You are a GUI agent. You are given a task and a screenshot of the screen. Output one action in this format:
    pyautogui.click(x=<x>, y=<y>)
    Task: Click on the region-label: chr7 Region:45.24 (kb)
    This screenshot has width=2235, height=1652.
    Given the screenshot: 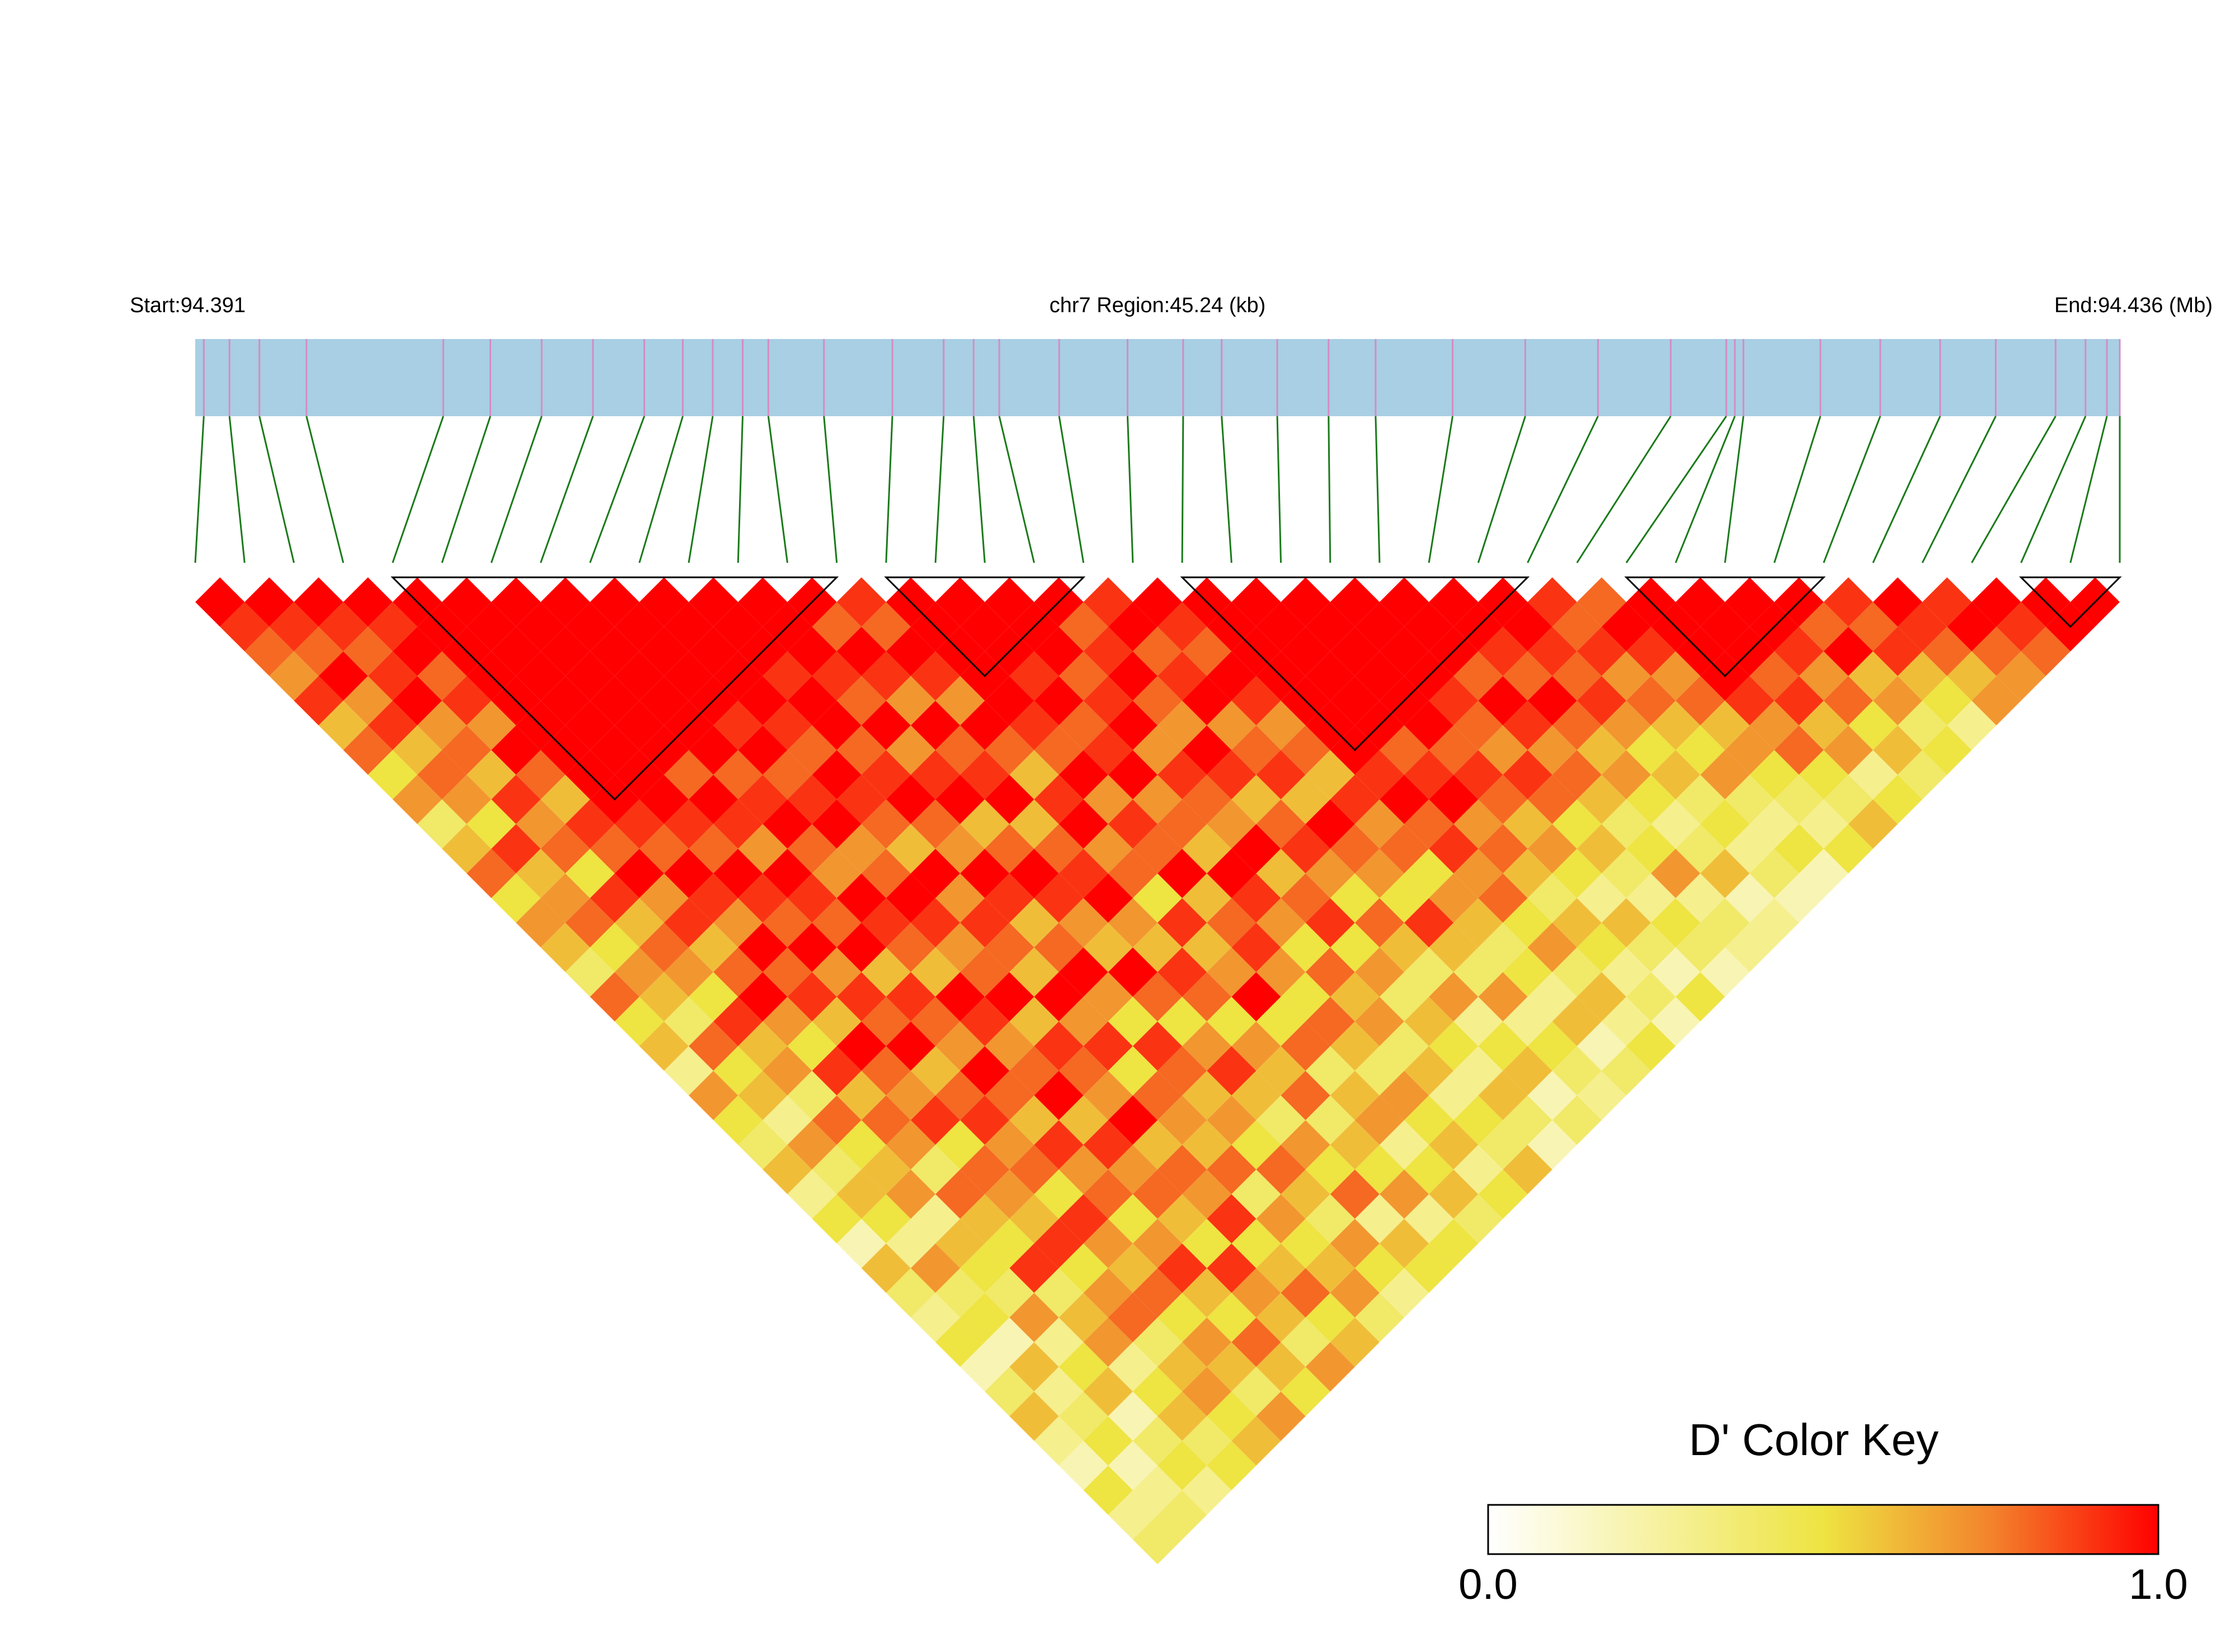 What is the action you would take?
    pyautogui.click(x=1158, y=306)
    